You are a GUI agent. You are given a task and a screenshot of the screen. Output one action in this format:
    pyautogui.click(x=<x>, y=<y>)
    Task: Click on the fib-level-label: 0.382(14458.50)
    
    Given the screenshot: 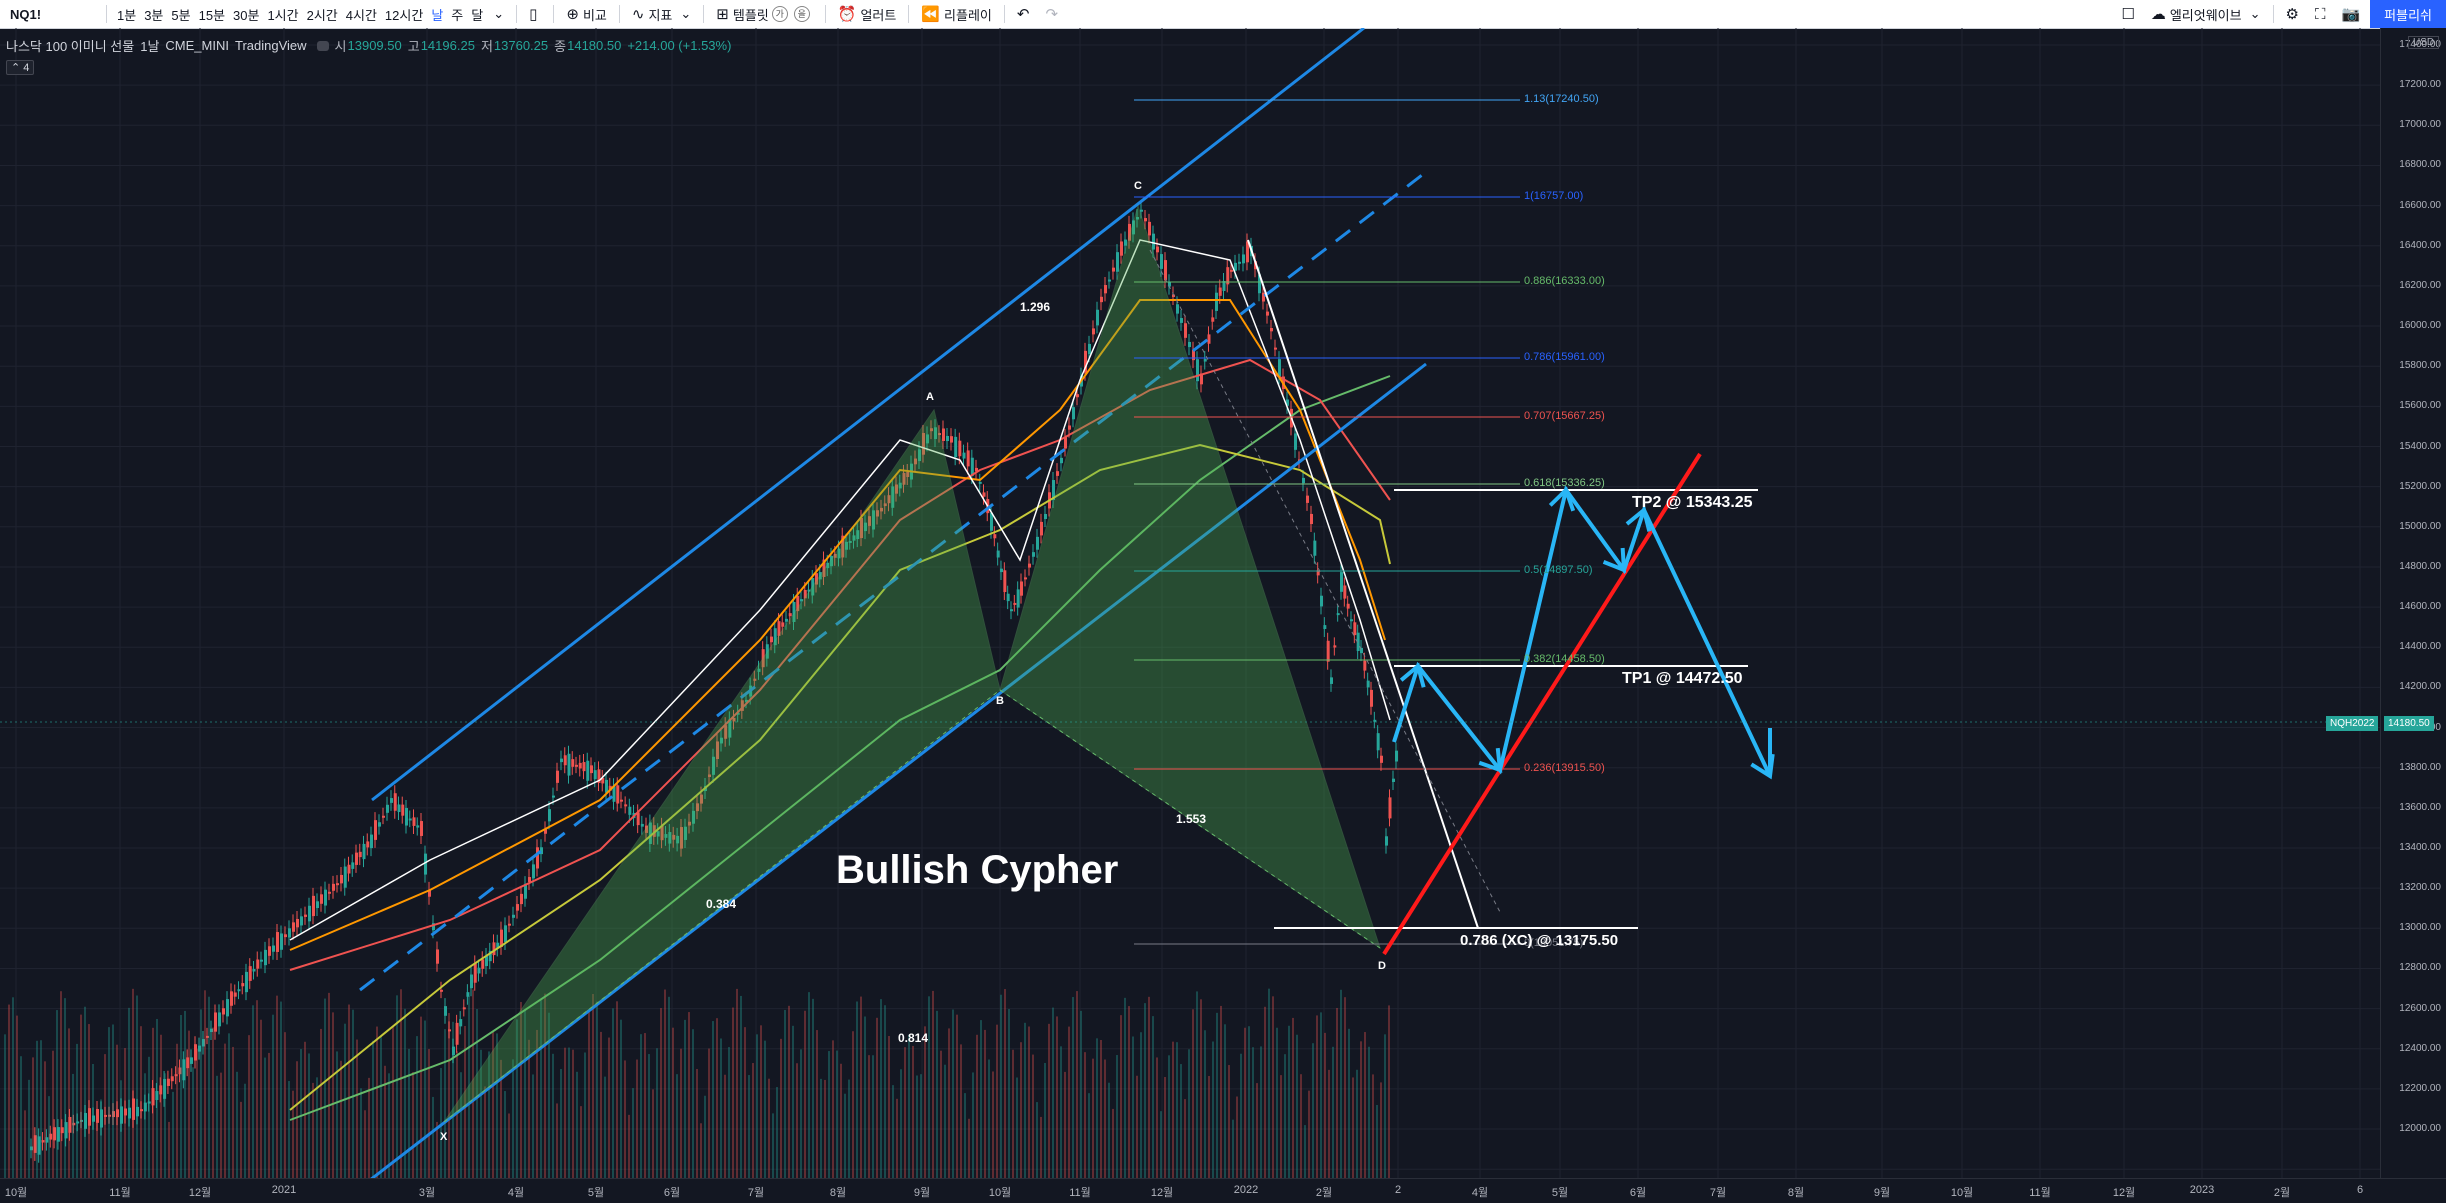 What is the action you would take?
    pyautogui.click(x=1564, y=659)
    